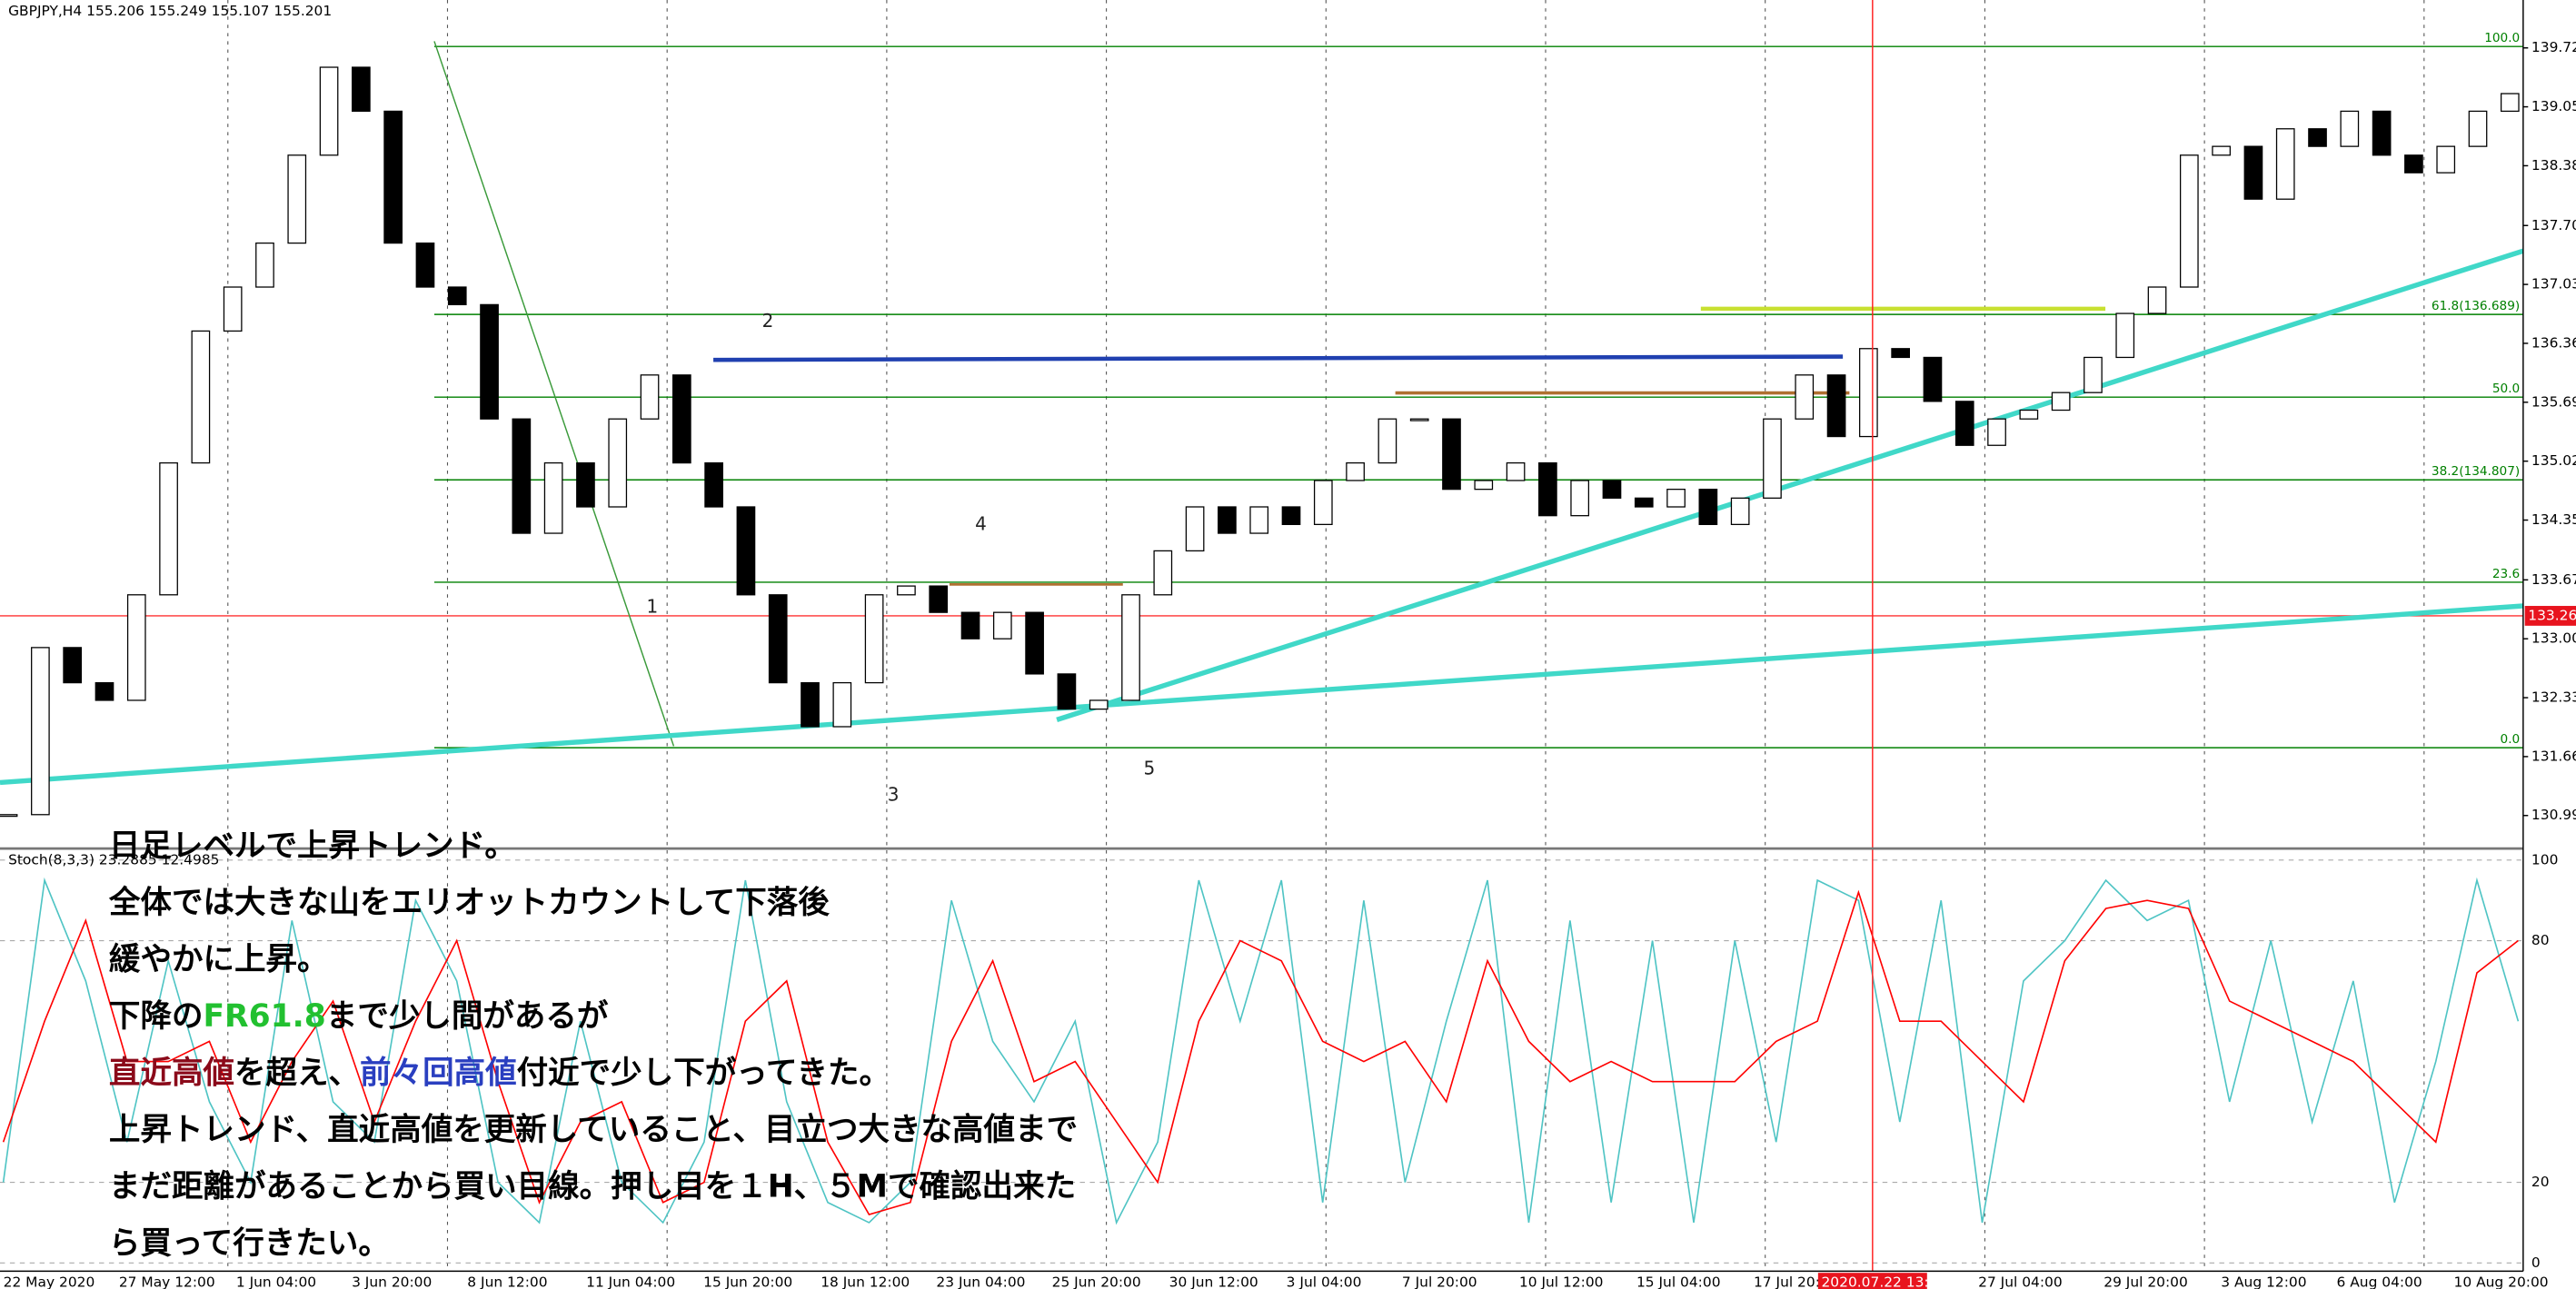 The height and width of the screenshot is (1289, 2576). Describe the element at coordinates (1278, 358) in the screenshot. I see `resistance-line` at that location.